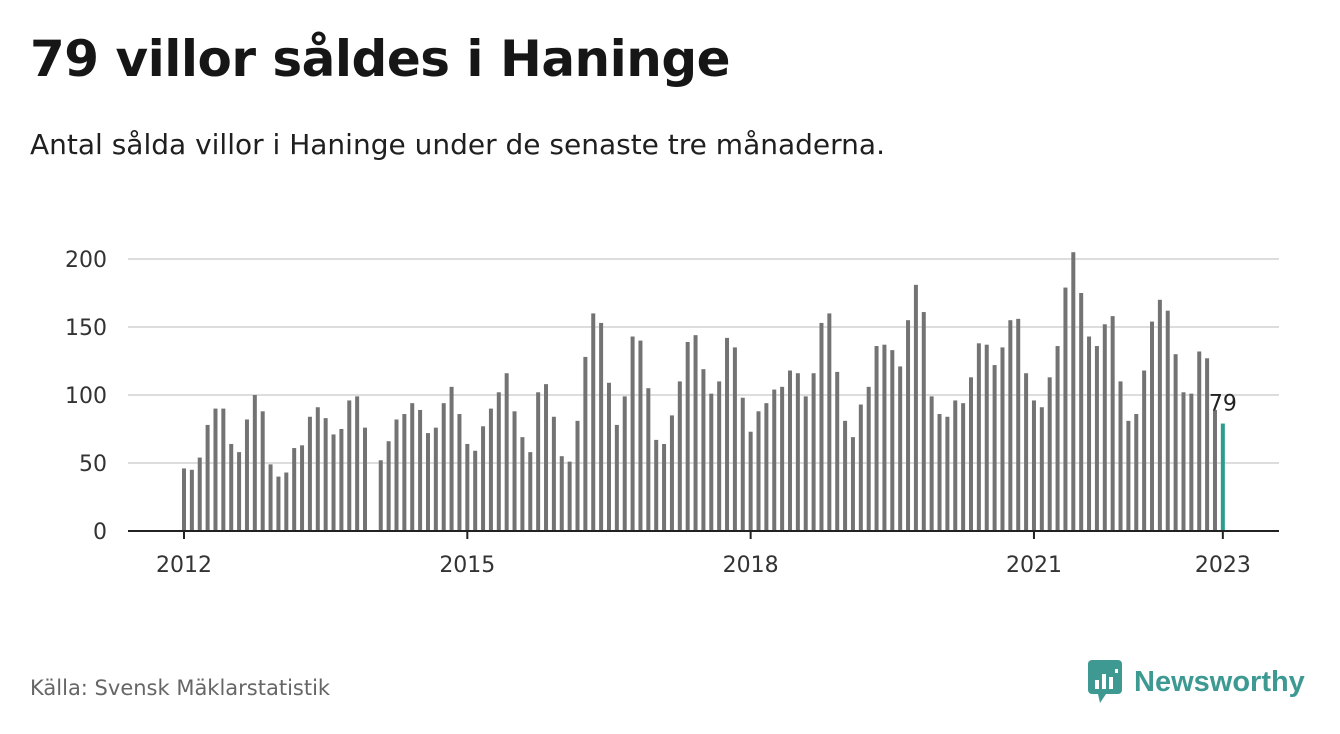  I want to click on brand-name: Newsworthy, so click(1219, 681).